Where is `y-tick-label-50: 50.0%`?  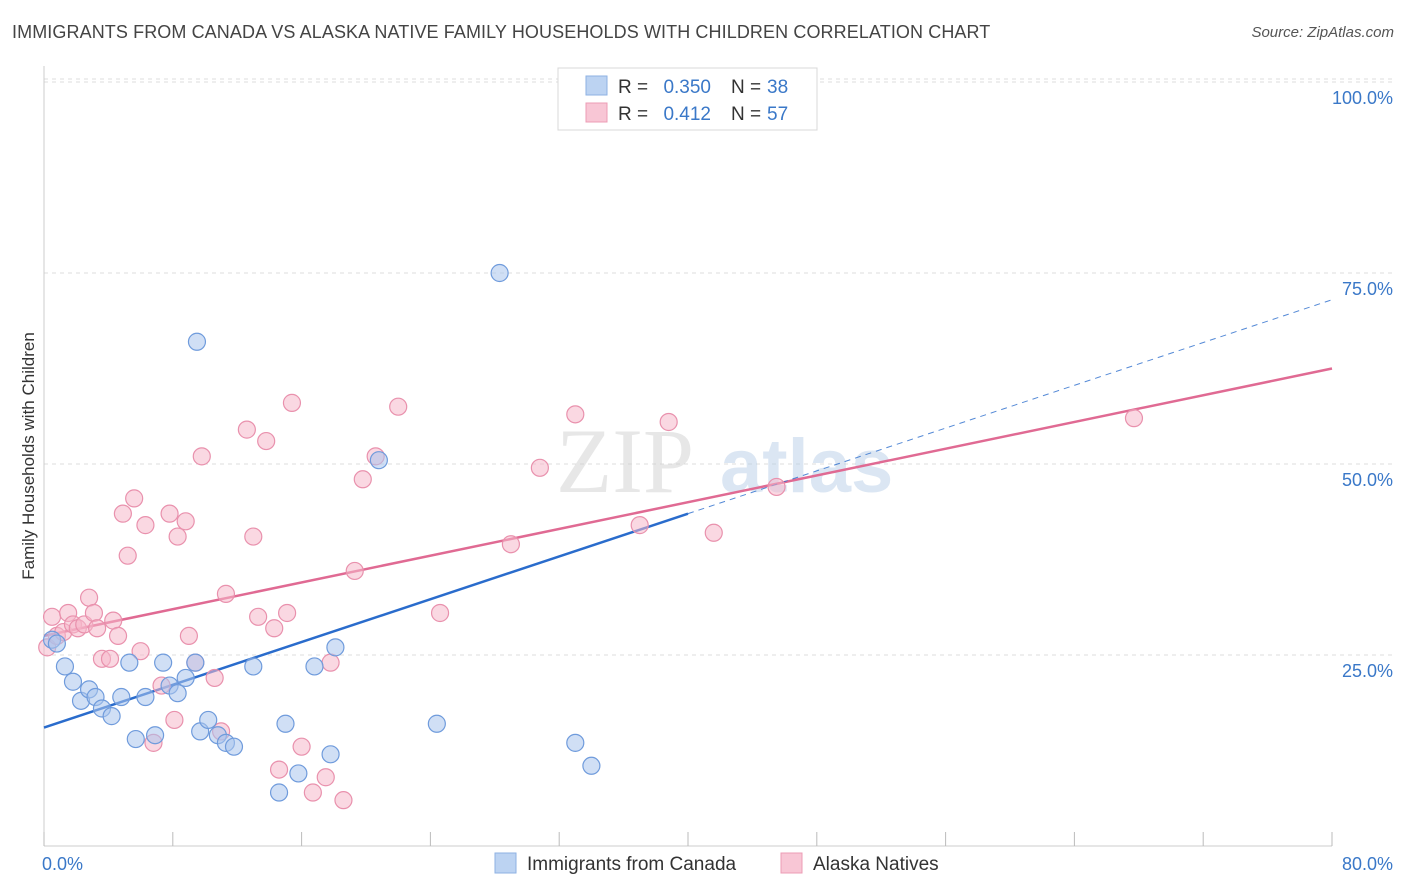 y-tick-label-50: 50.0% is located at coordinates (1367, 480).